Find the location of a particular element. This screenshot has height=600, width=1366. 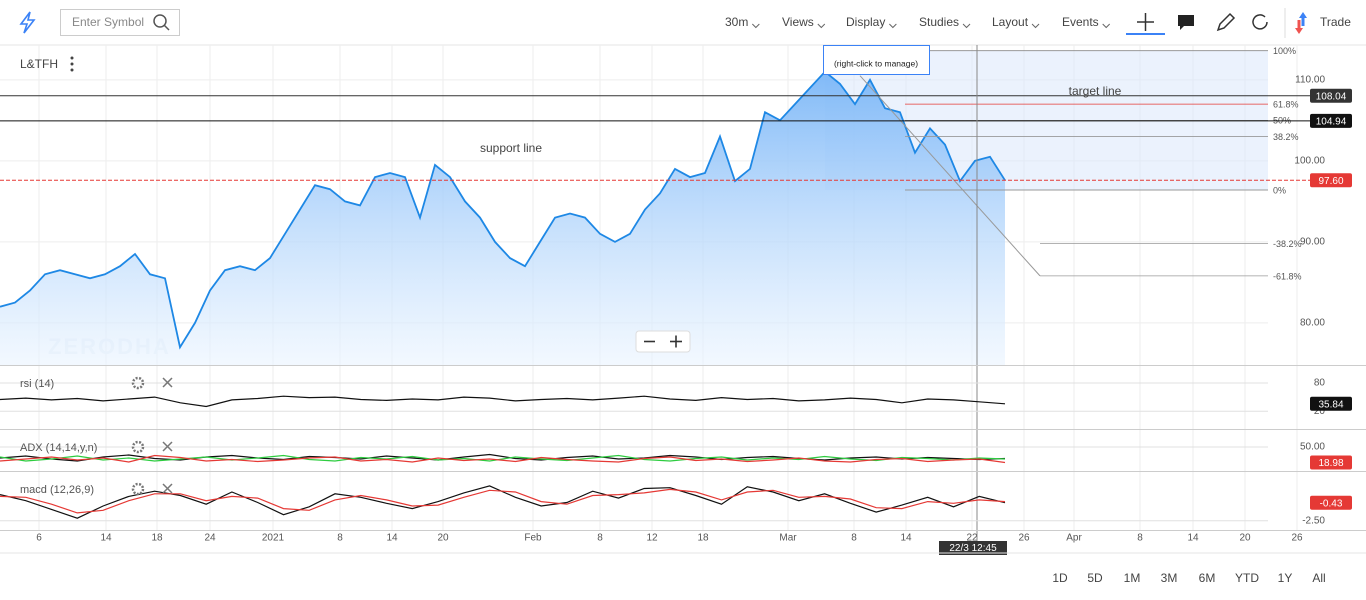

range-button: 5D is located at coordinates (1095, 578).